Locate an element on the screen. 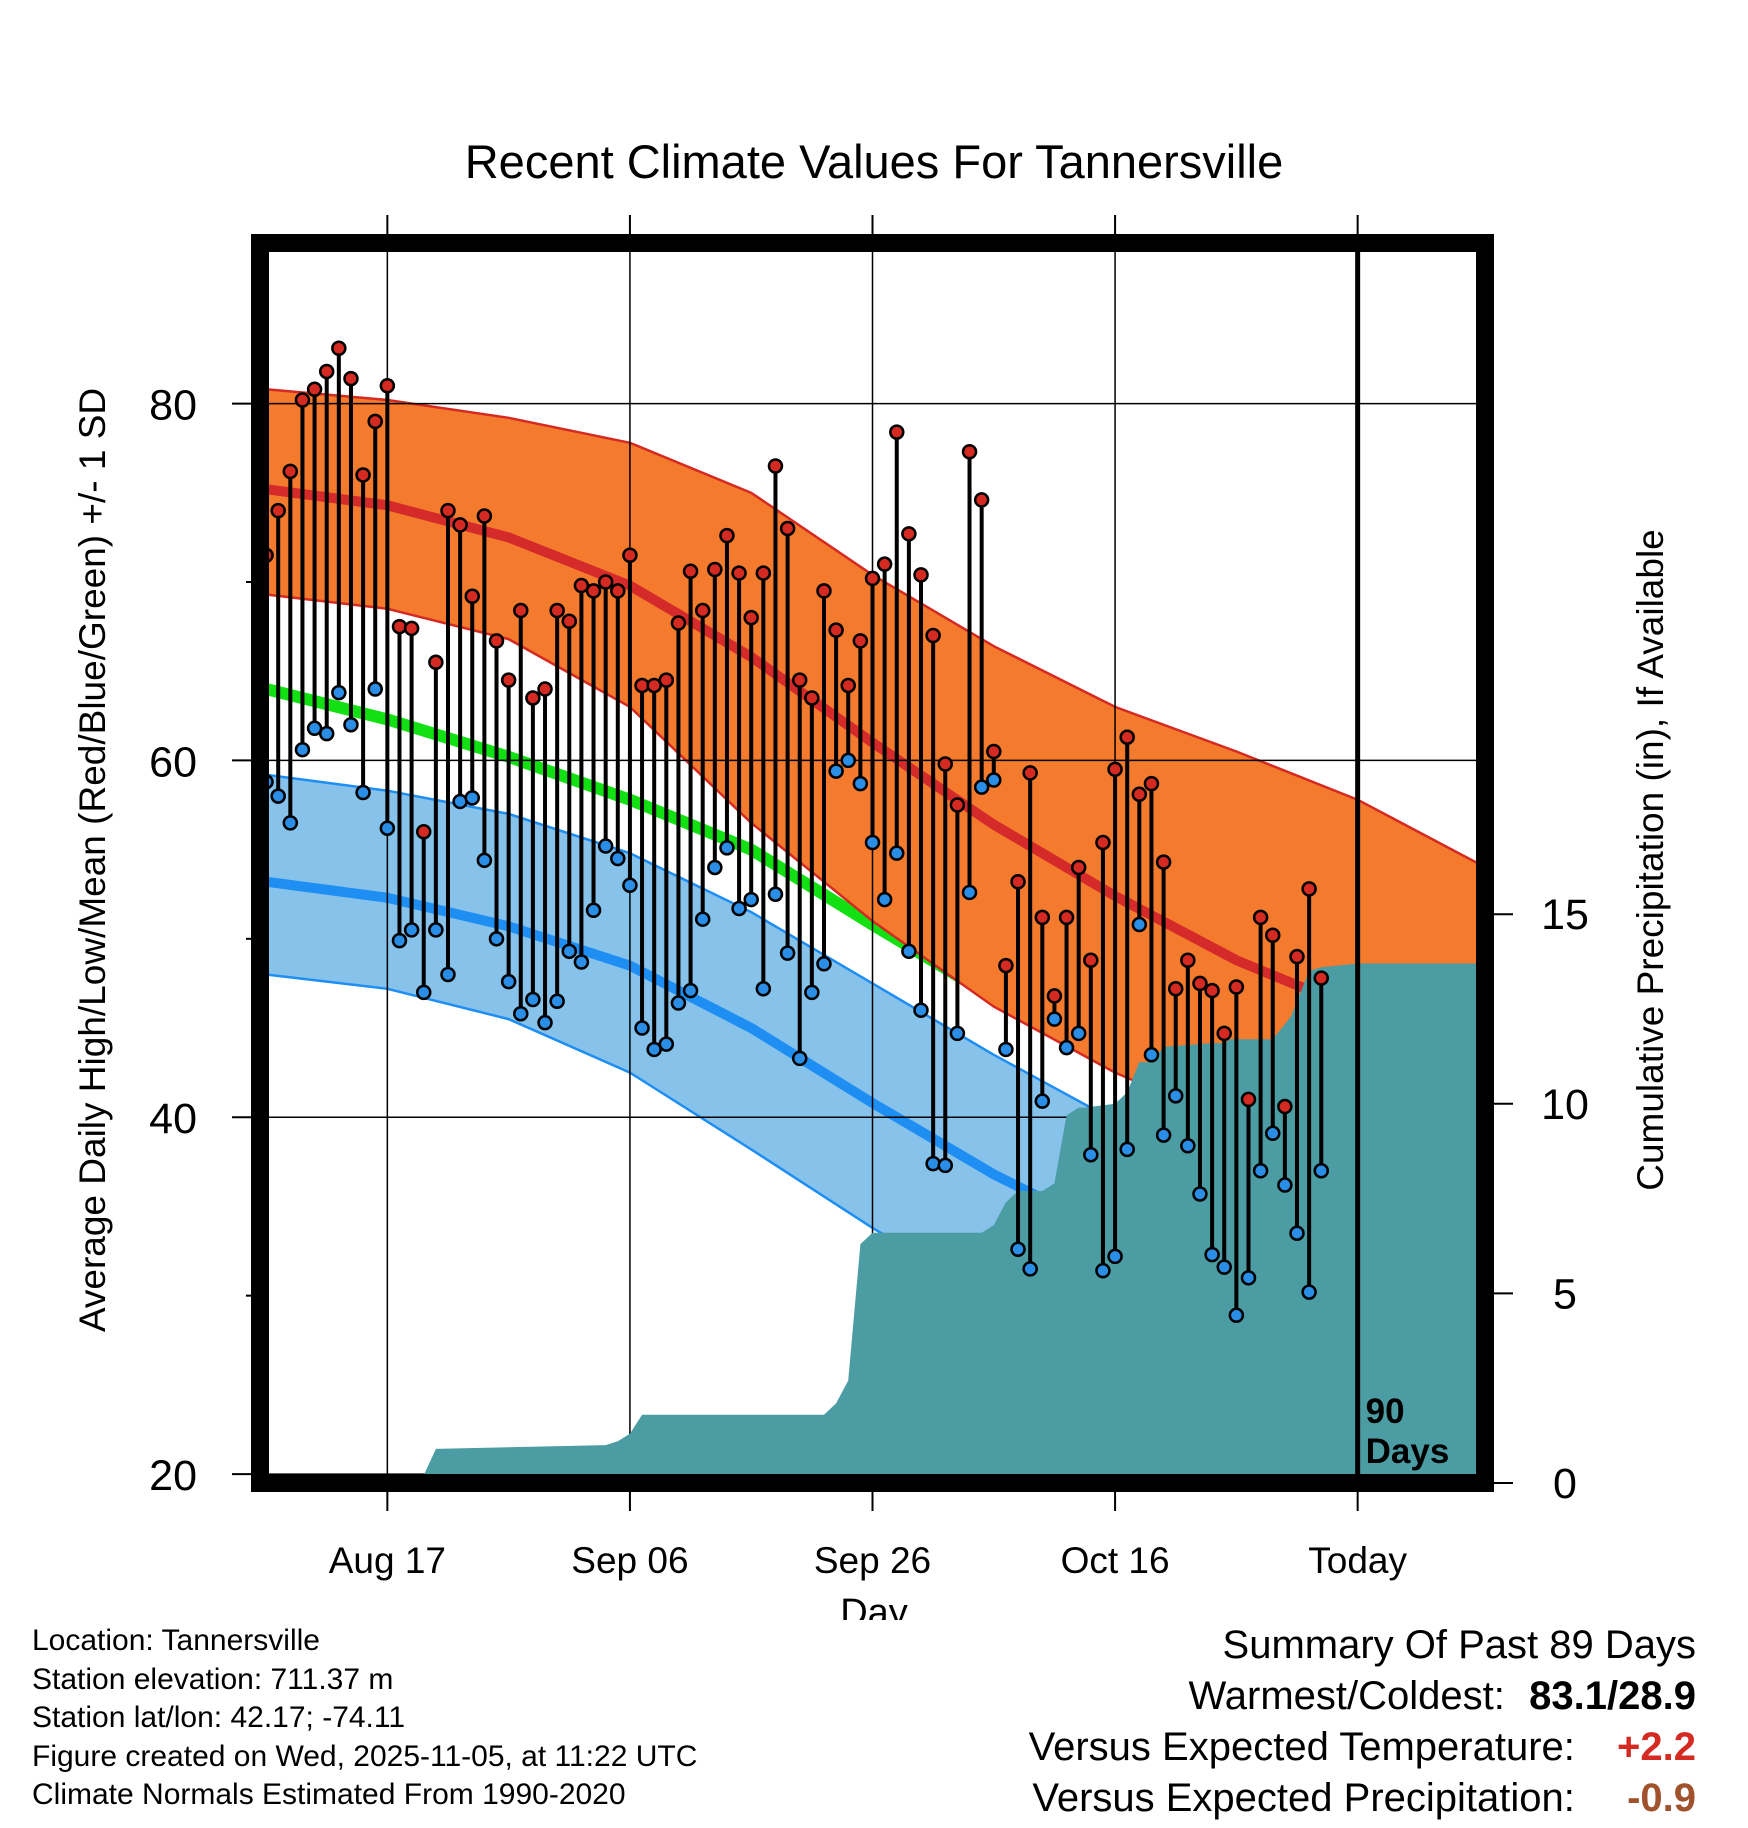 The height and width of the screenshot is (1828, 1748). y2-tick-label: 15 is located at coordinates (1565, 915).